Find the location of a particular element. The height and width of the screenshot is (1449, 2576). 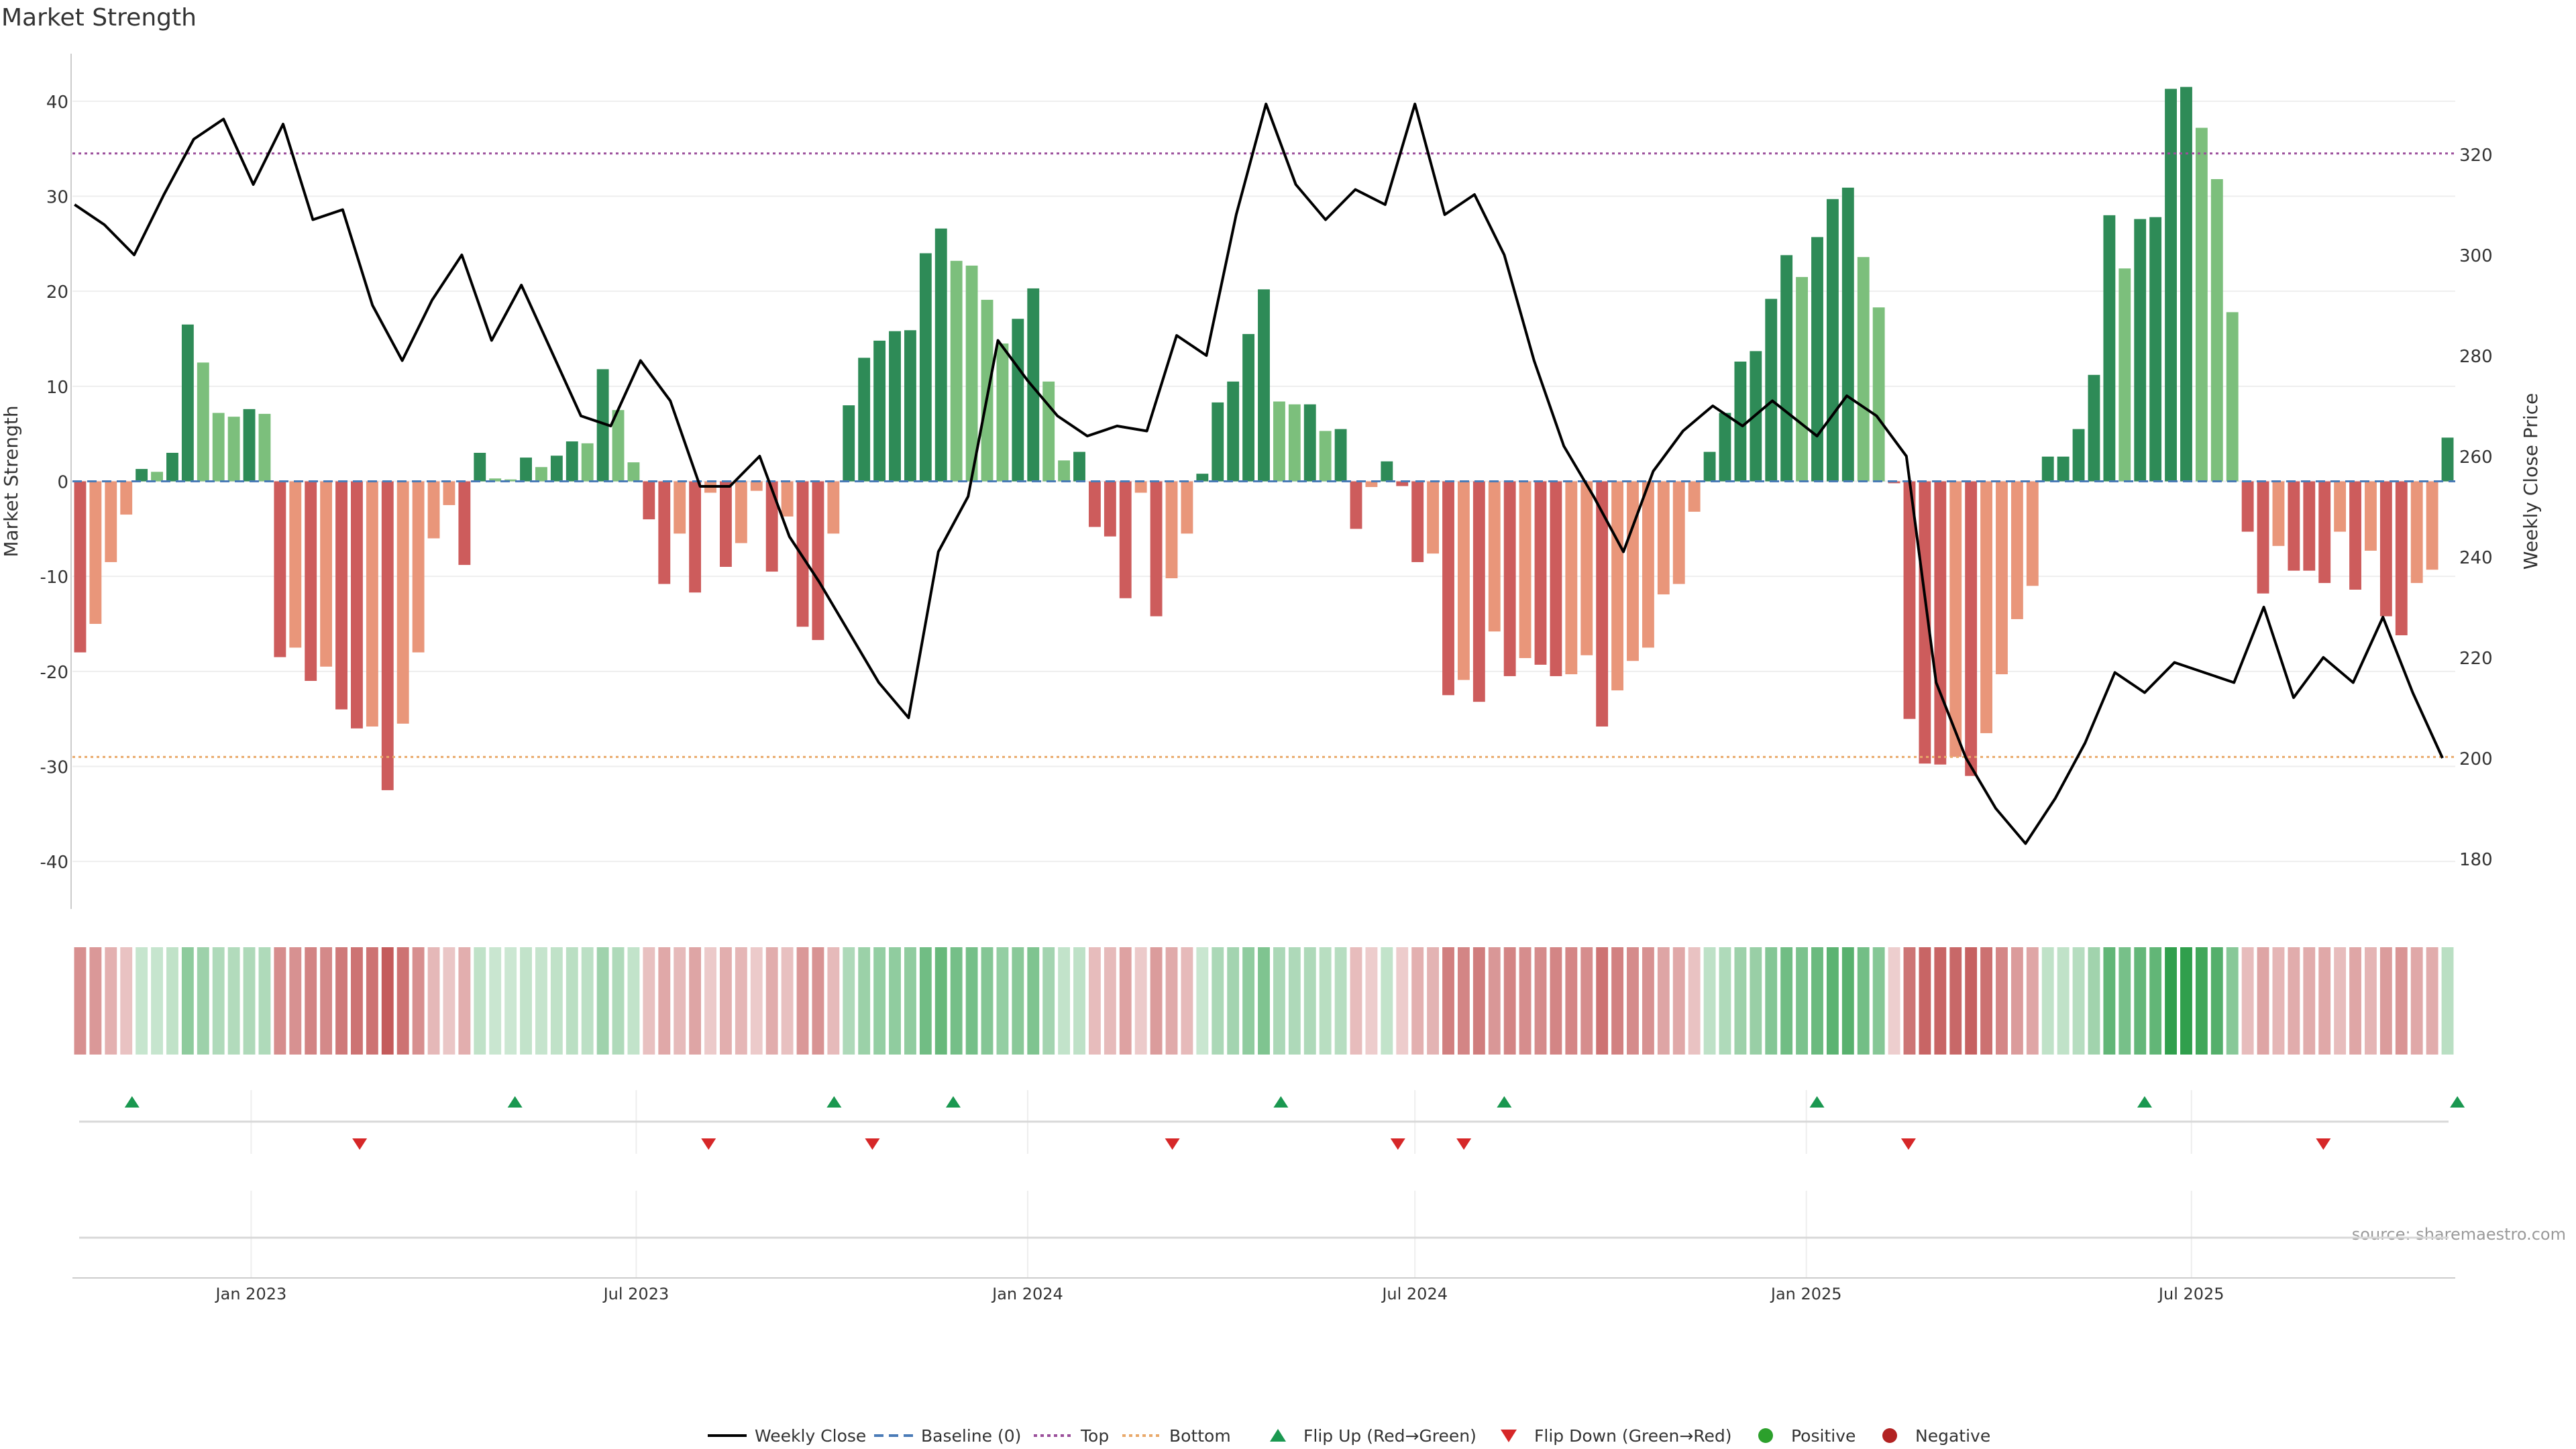

flip-markers is located at coordinates (1272, 1123).